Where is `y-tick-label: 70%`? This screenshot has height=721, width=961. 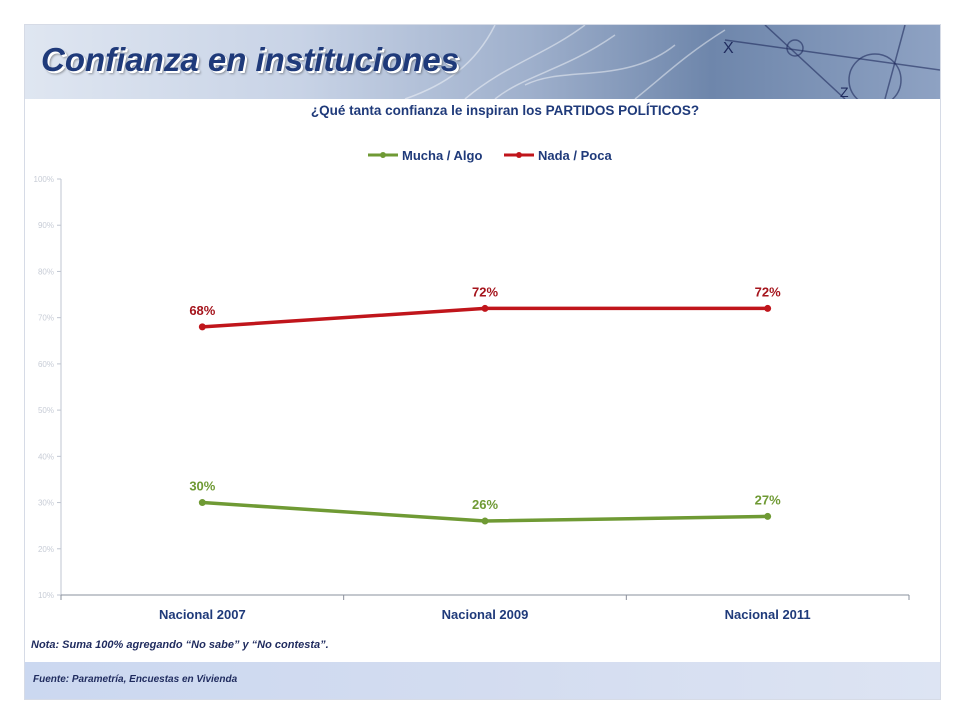
y-tick-label: 70% is located at coordinates (46, 318).